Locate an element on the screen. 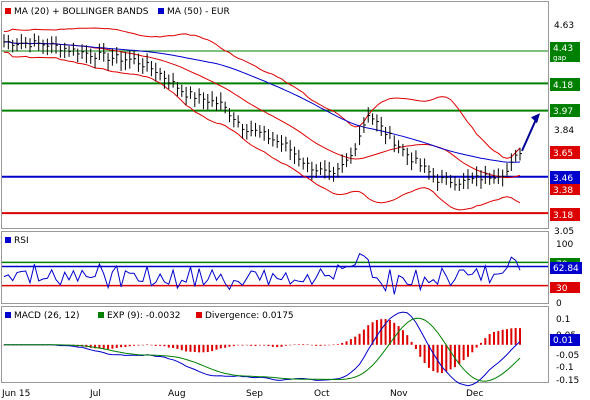 Image resolution: width=590 pixels, height=400 pixels. level-label-4-43: 4.43 is located at coordinates (563, 49).